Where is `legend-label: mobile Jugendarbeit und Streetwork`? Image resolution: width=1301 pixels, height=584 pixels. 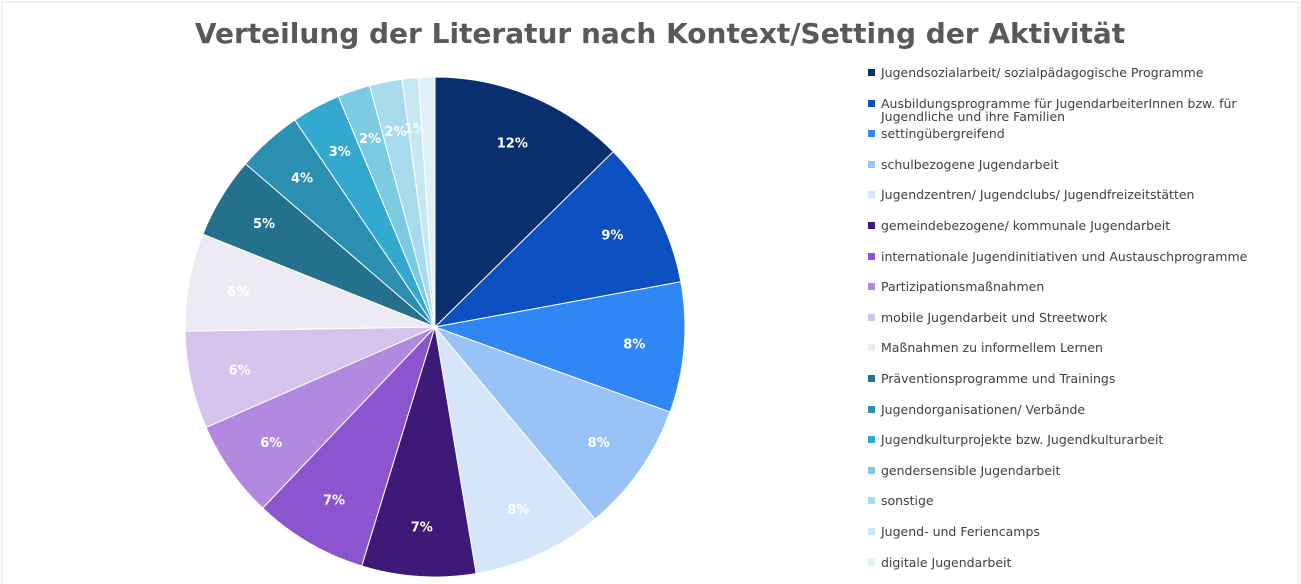
legend-label: mobile Jugendarbeit und Streetwork is located at coordinates (994, 317).